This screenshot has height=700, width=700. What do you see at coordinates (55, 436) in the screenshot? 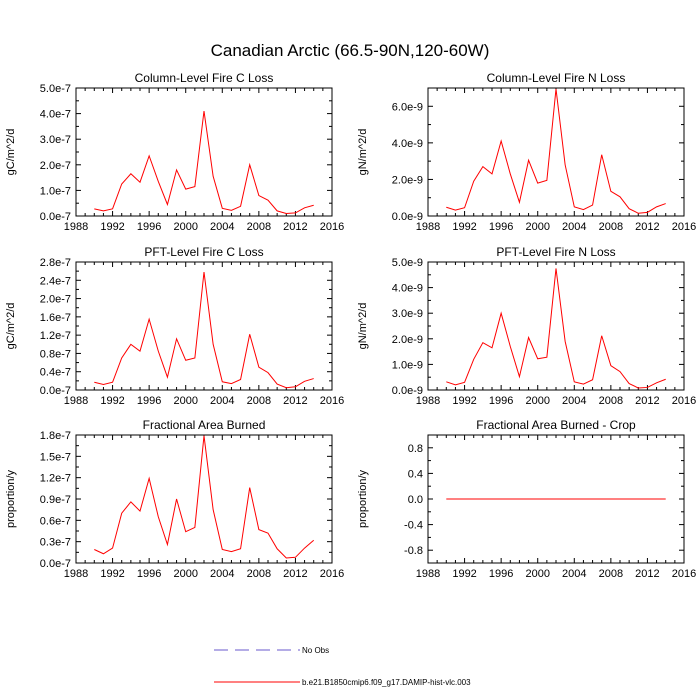
I see `y-tick-label: 1.8e-7` at bounding box center [55, 436].